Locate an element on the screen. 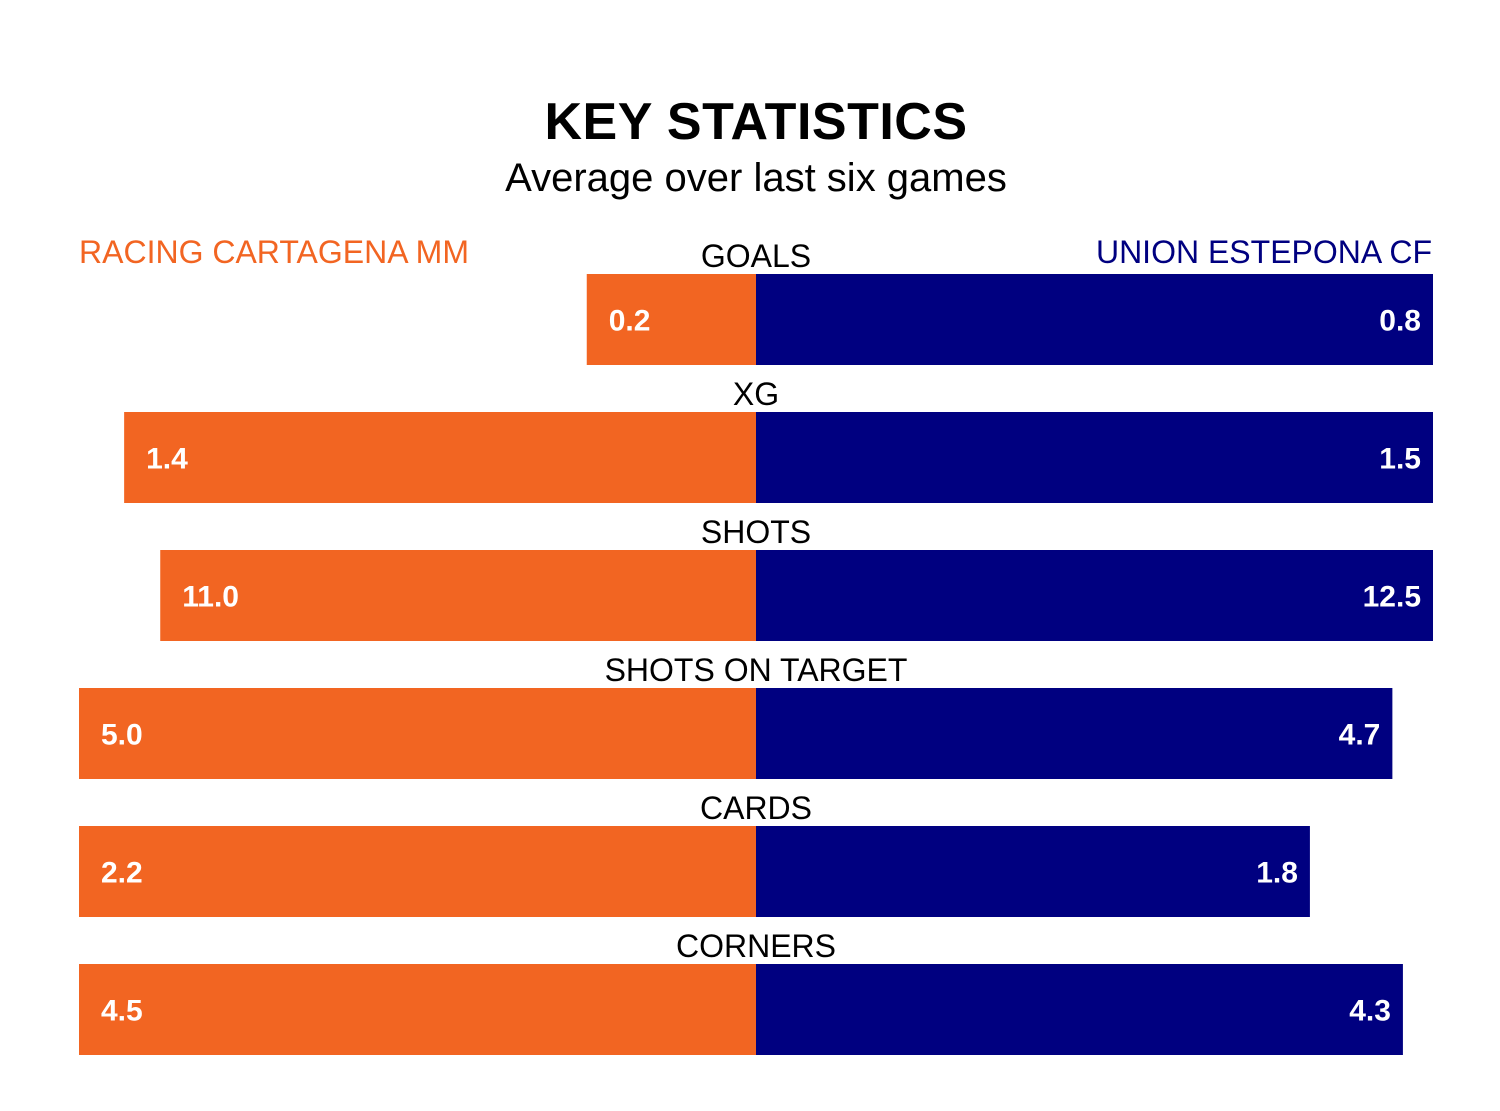  team-left-label: RACING CARTAGENA MM is located at coordinates (274, 252).